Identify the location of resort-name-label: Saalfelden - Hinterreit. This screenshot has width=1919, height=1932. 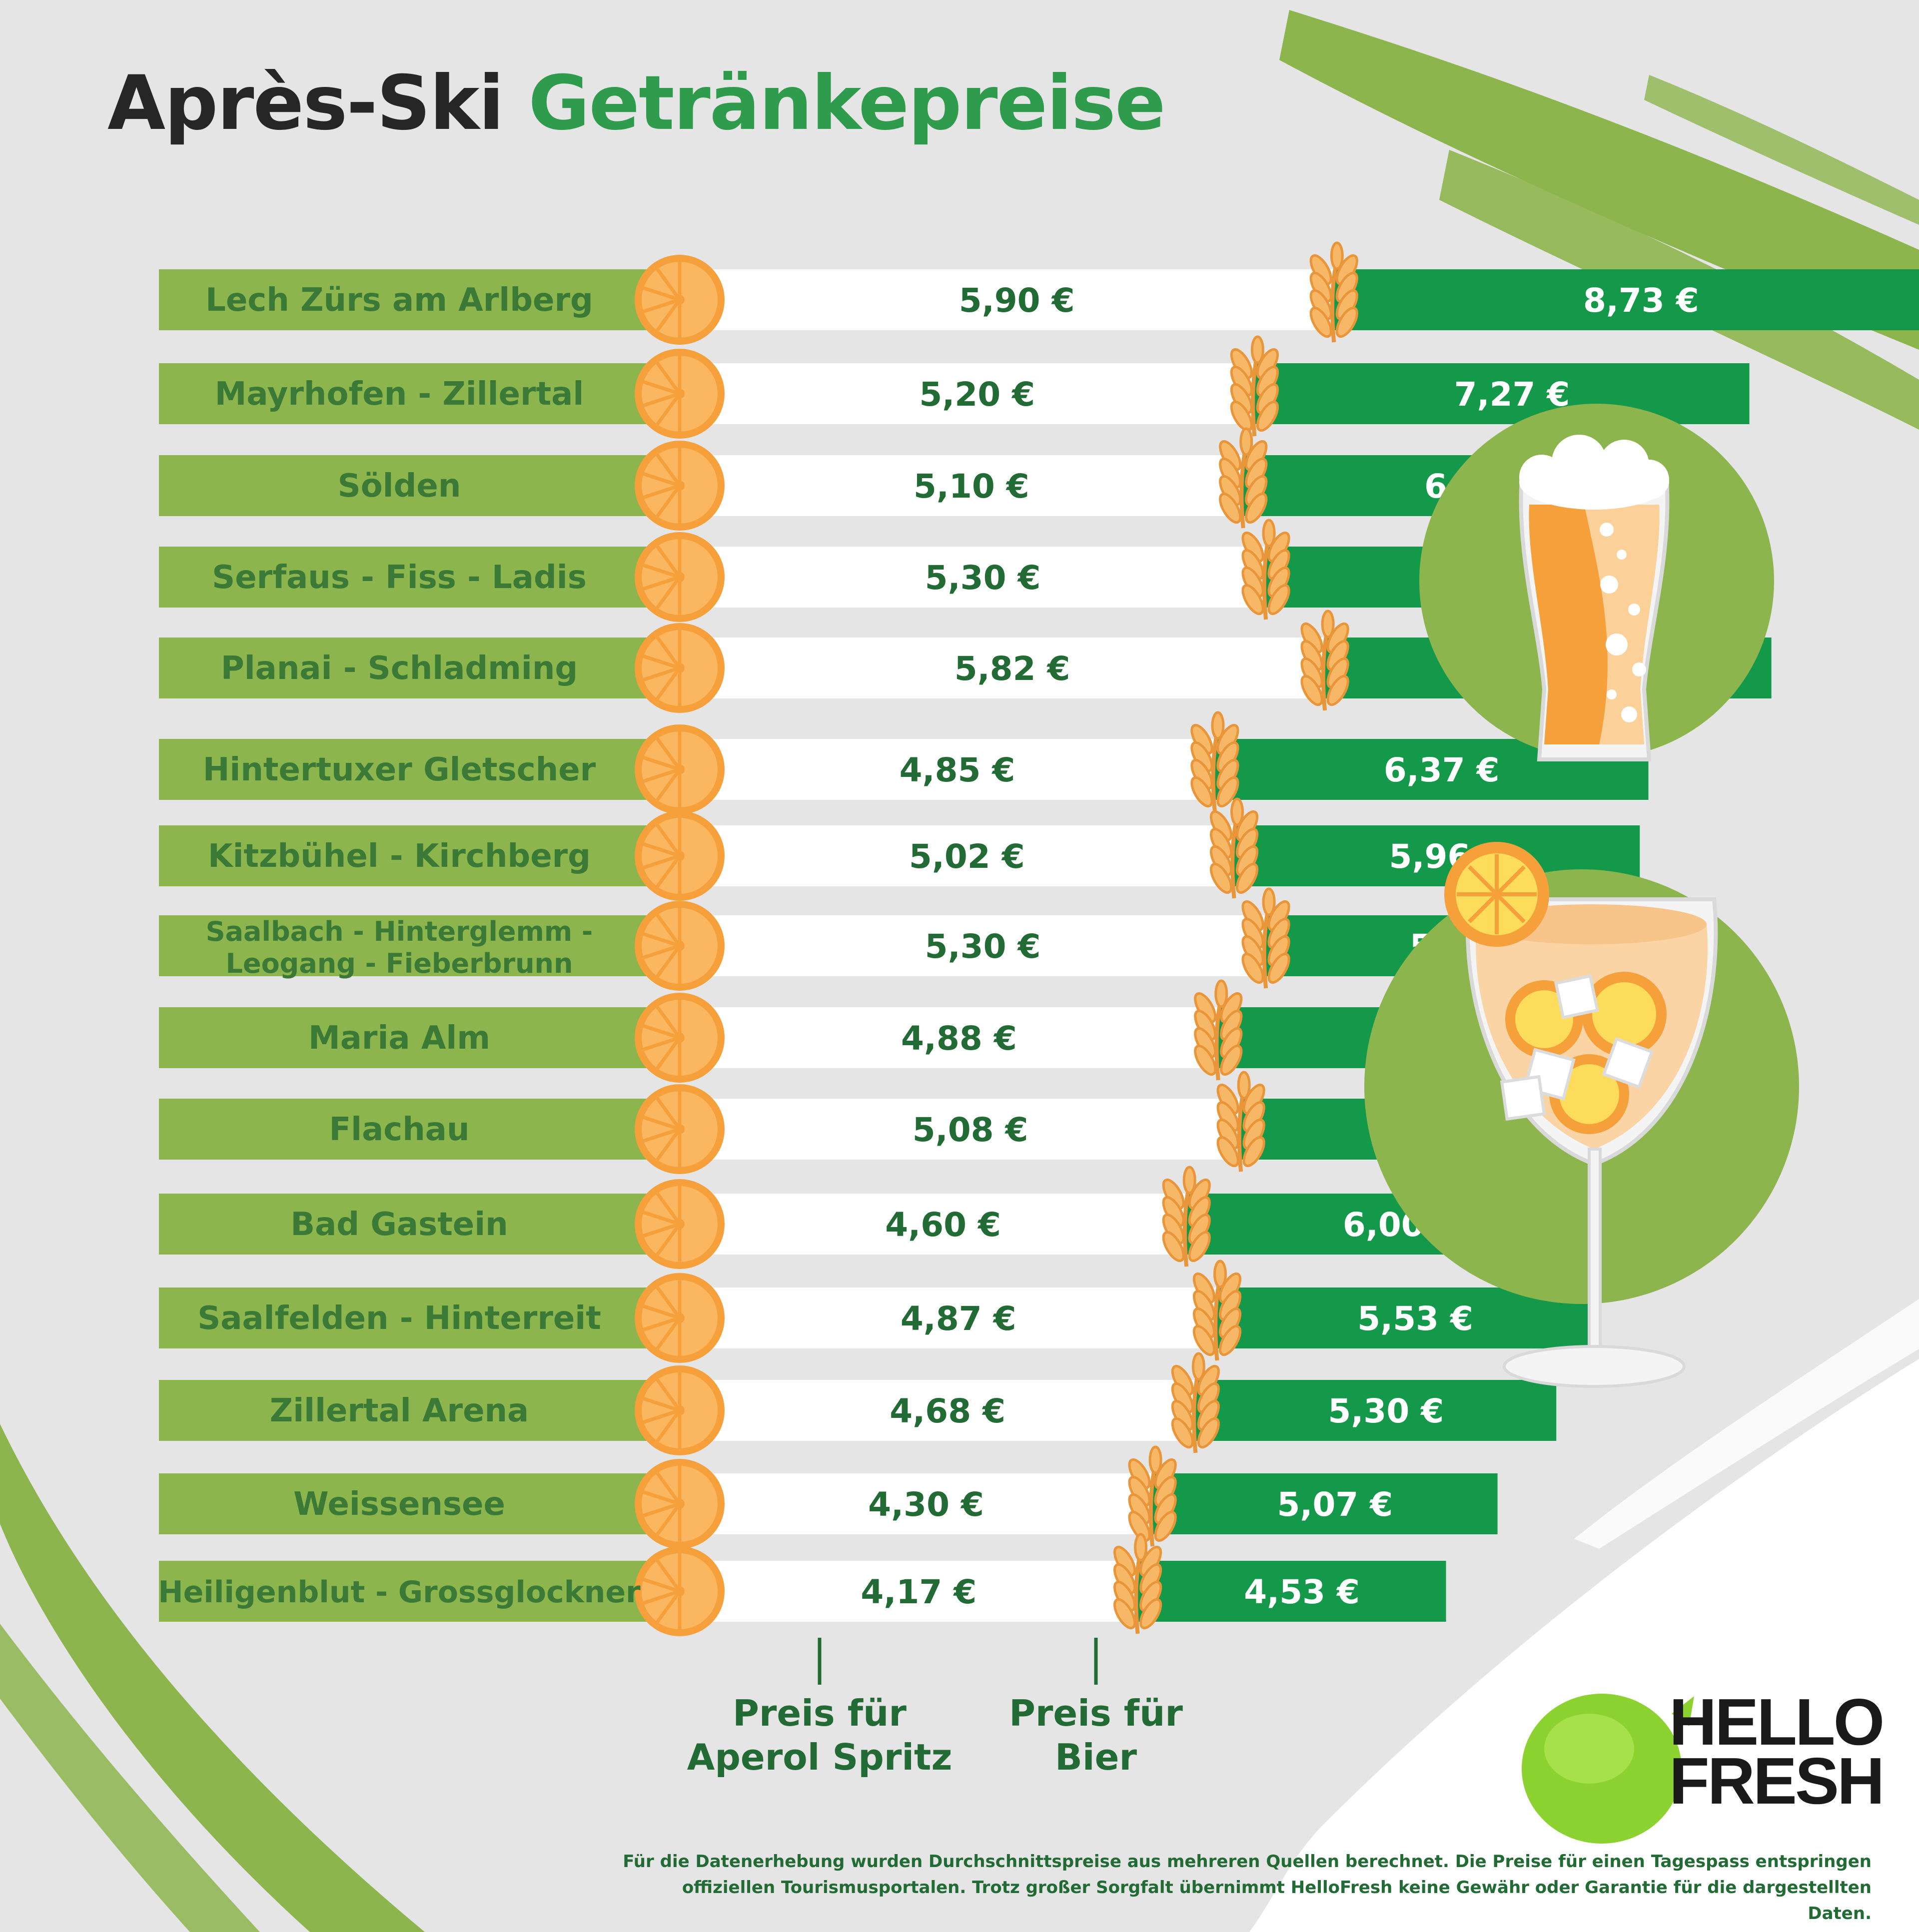
(399, 1318).